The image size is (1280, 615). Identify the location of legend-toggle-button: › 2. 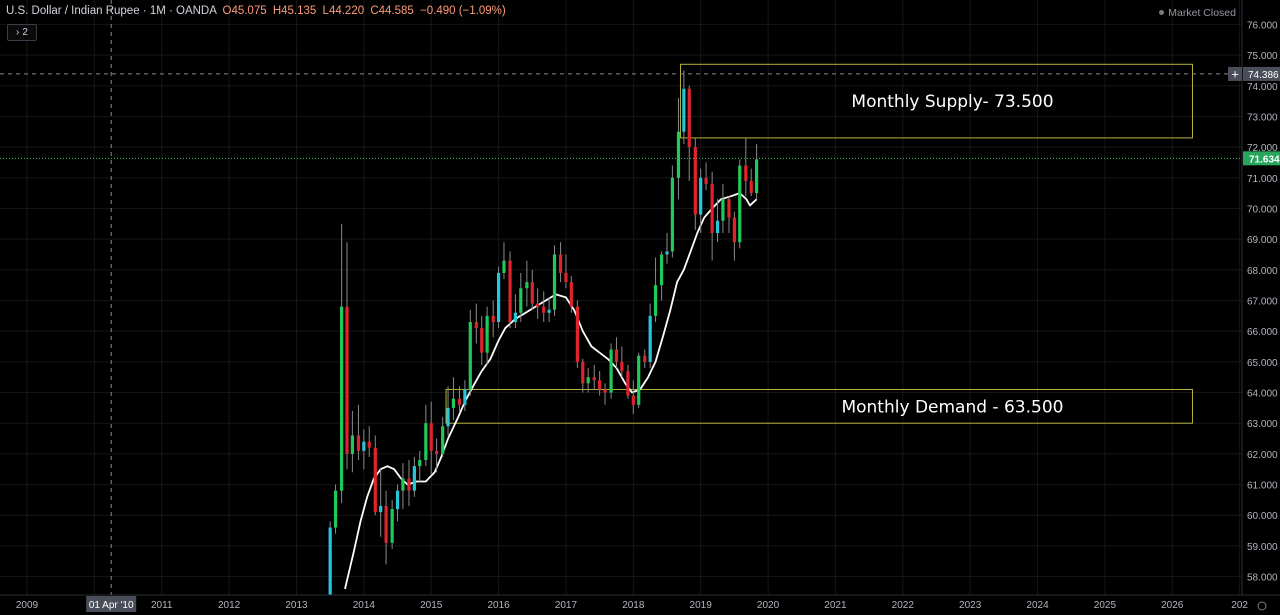
(22, 32).